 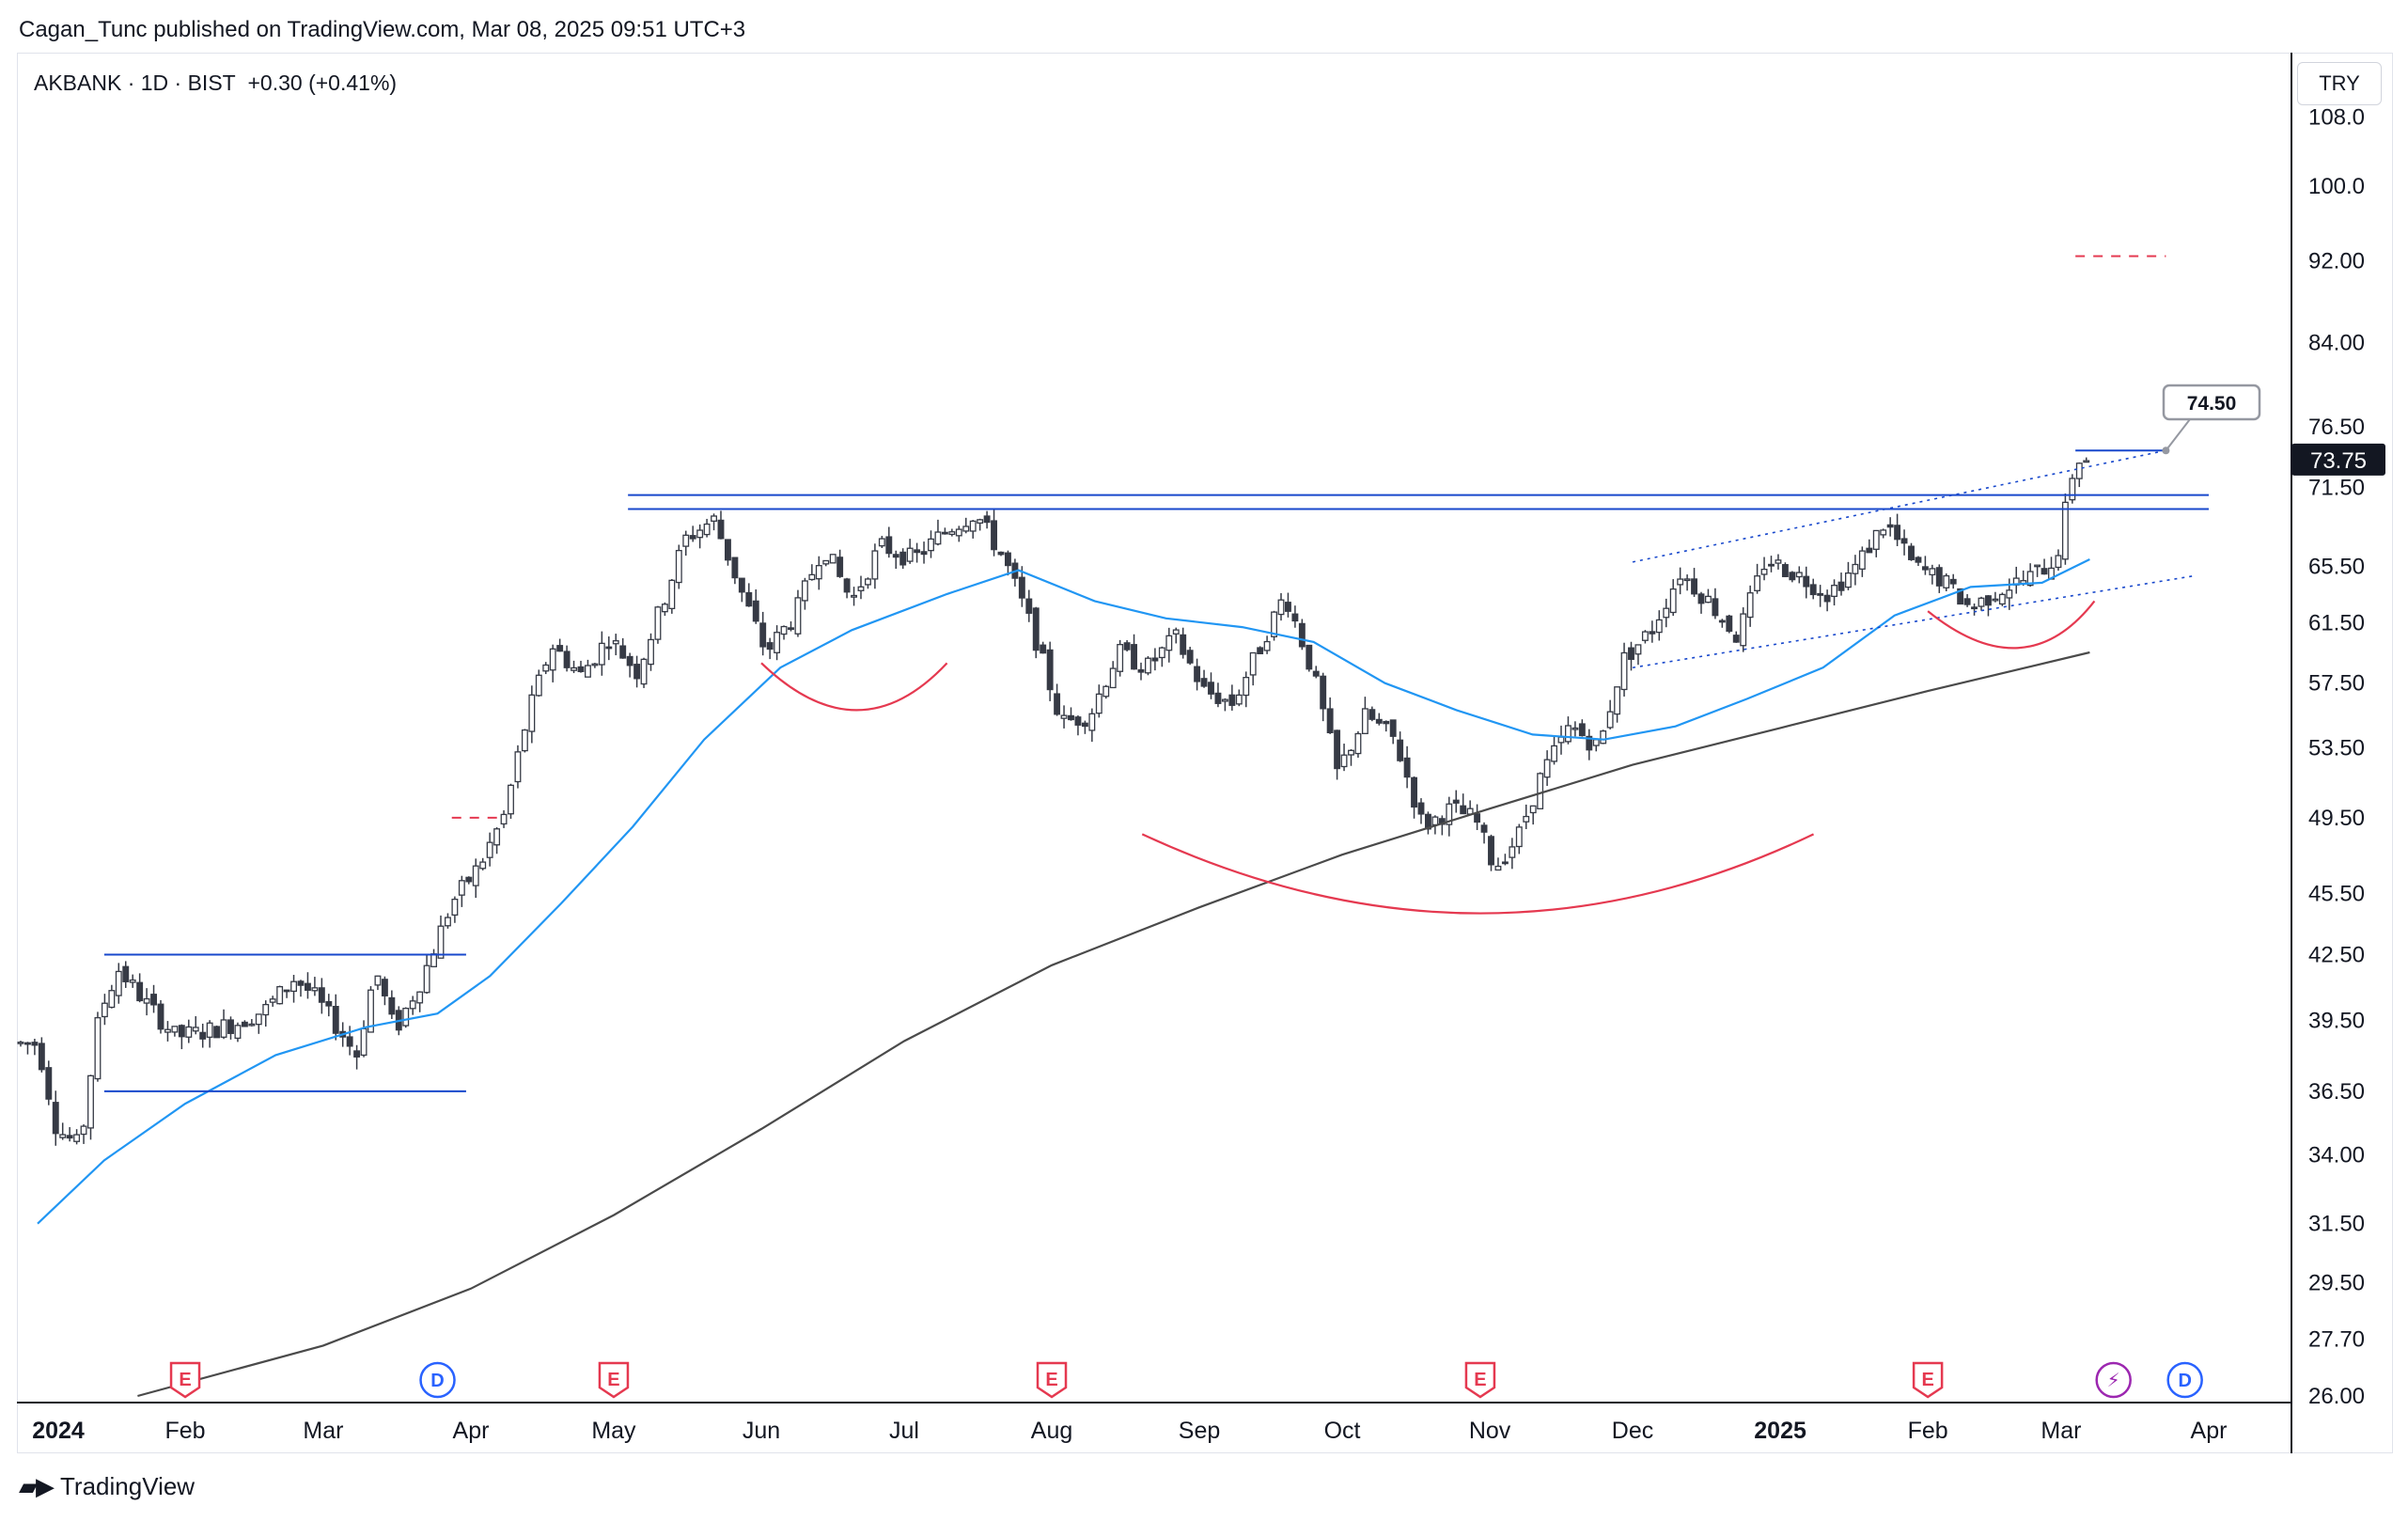 What do you see at coordinates (2336, 748) in the screenshot?
I see `price-tick-label: 53.50` at bounding box center [2336, 748].